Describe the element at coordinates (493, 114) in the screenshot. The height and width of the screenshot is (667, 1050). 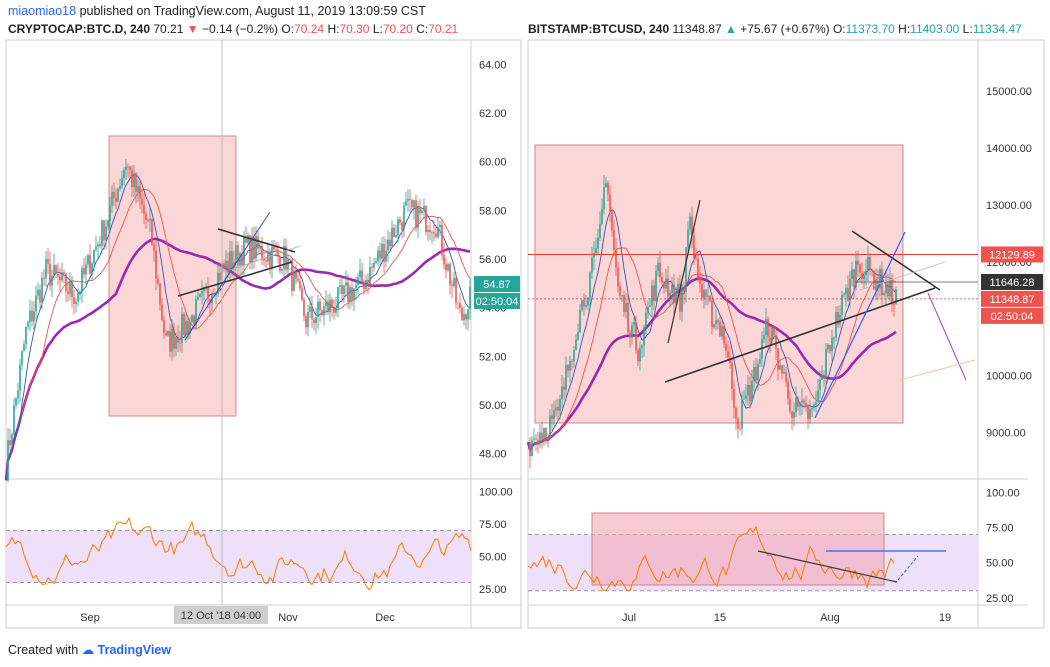
I see `y-tick-label: 62.00` at that location.